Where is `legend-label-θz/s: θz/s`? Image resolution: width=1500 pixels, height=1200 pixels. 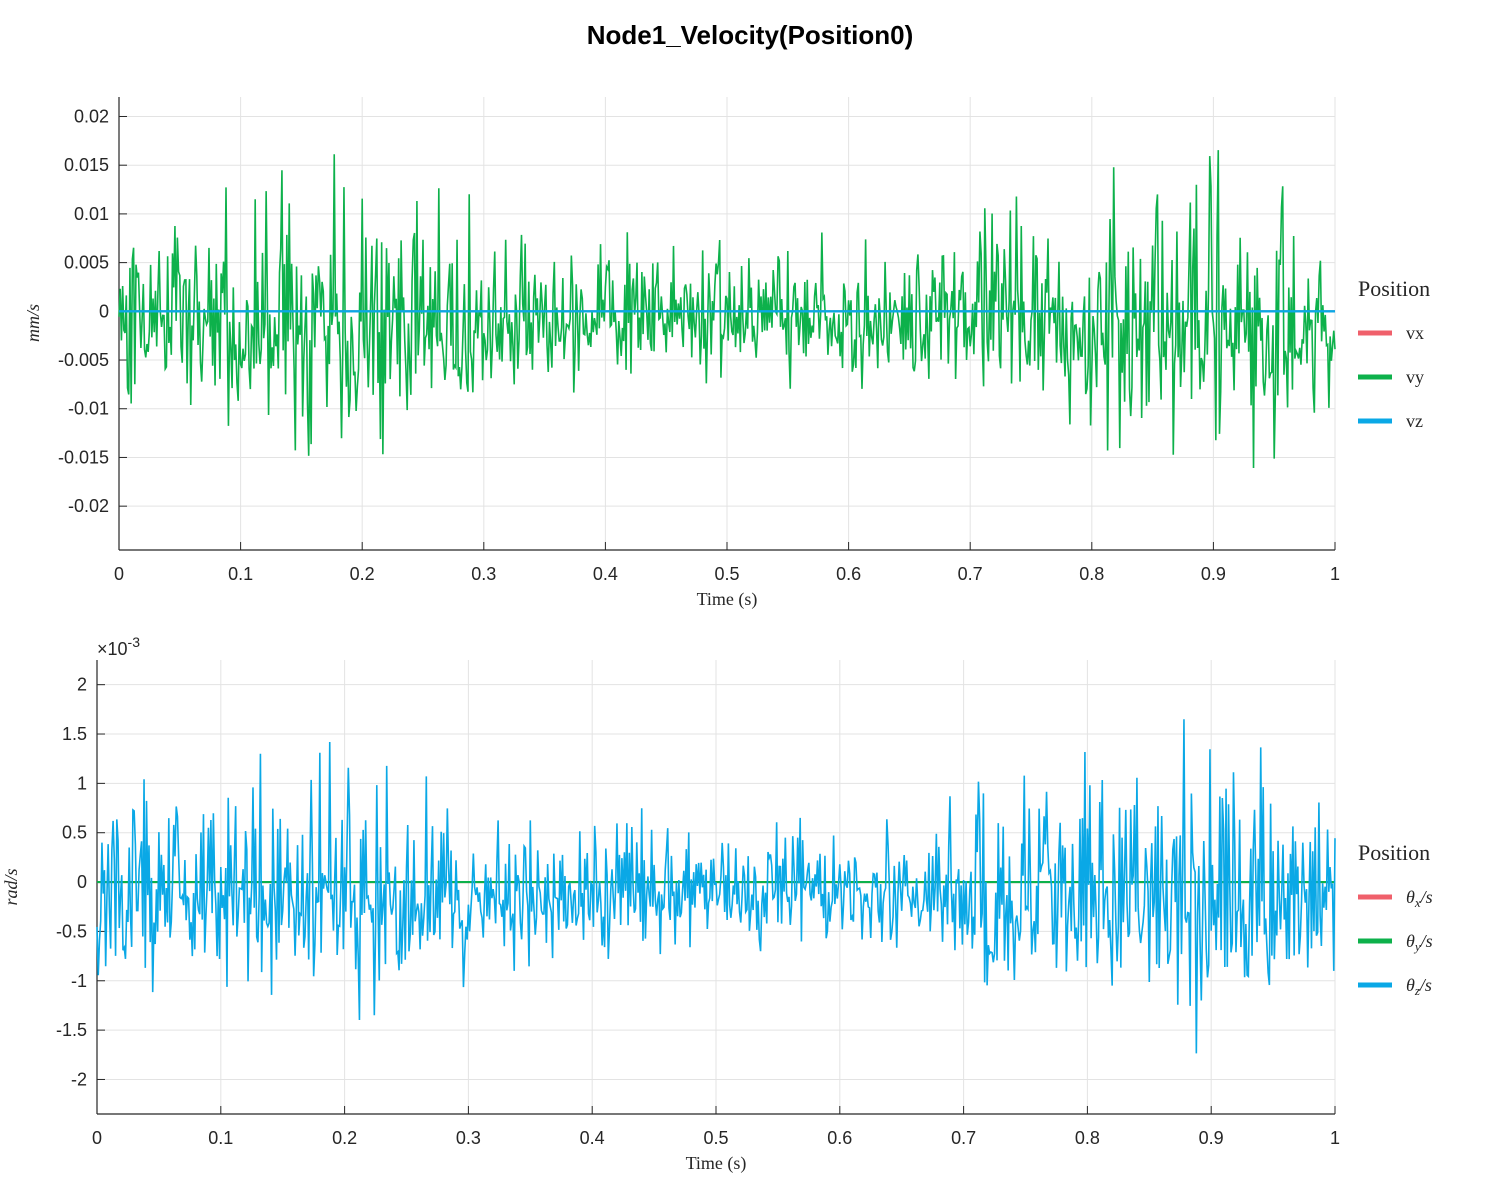
legend-label-θz/s: θz/s is located at coordinates (1419, 986).